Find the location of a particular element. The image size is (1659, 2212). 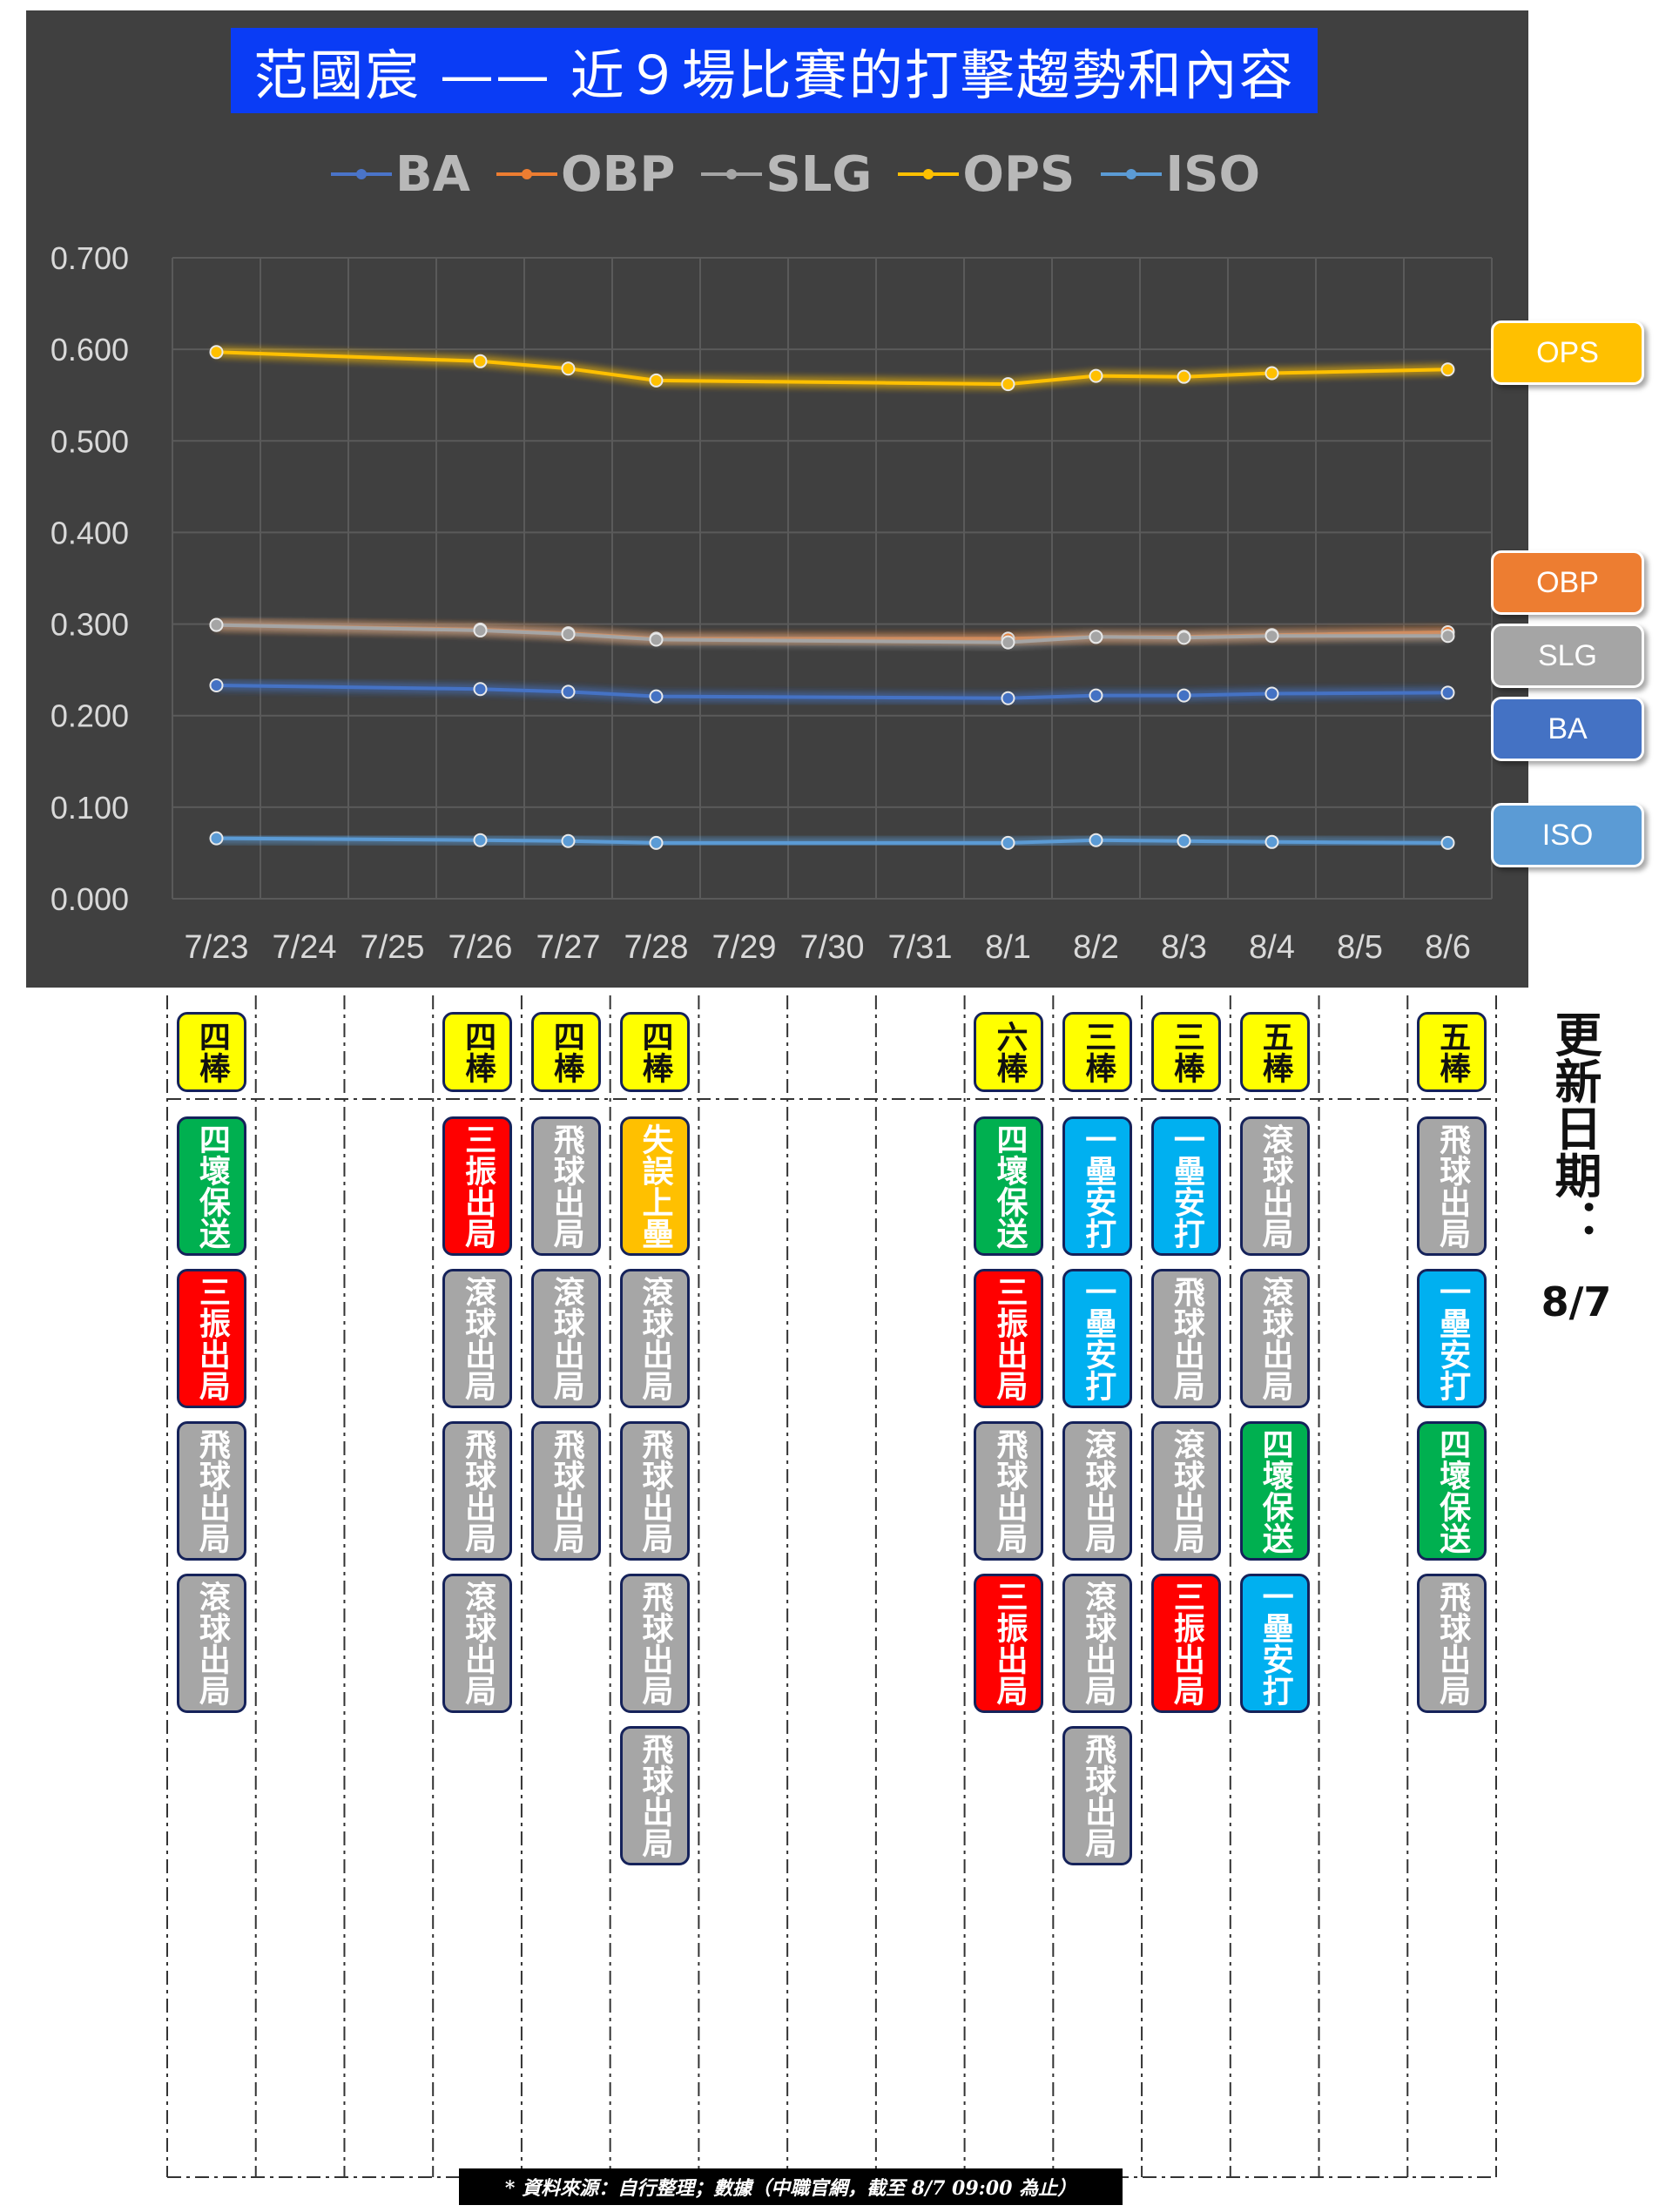

y-tick-label: 0.200 is located at coordinates (90, 716).